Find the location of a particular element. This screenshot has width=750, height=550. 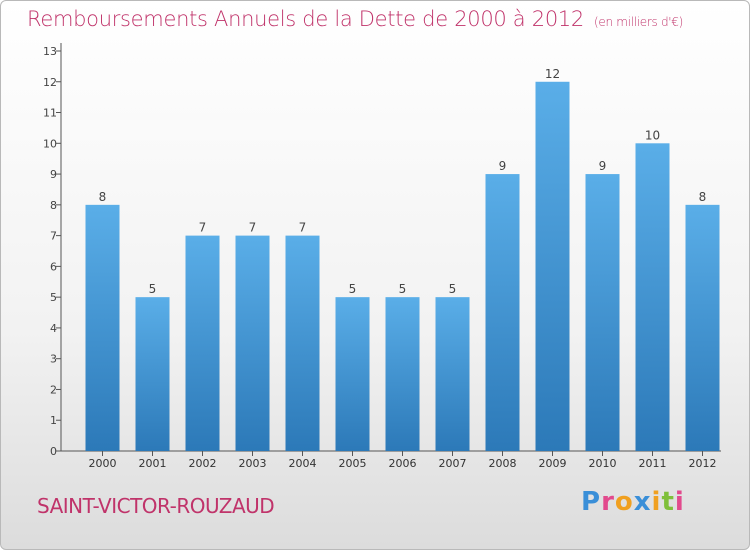

data-label: 12 is located at coordinates (552, 74).